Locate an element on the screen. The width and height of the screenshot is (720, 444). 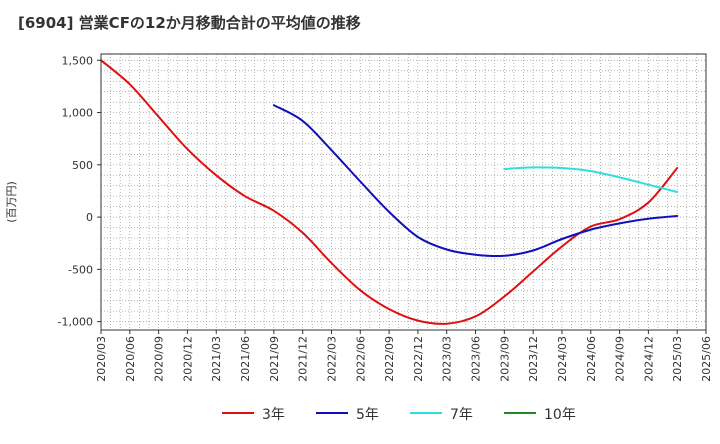
chart-title: [6904] 営業CFの12か月移動合計の平均値の推移 is located at coordinates (189, 23).